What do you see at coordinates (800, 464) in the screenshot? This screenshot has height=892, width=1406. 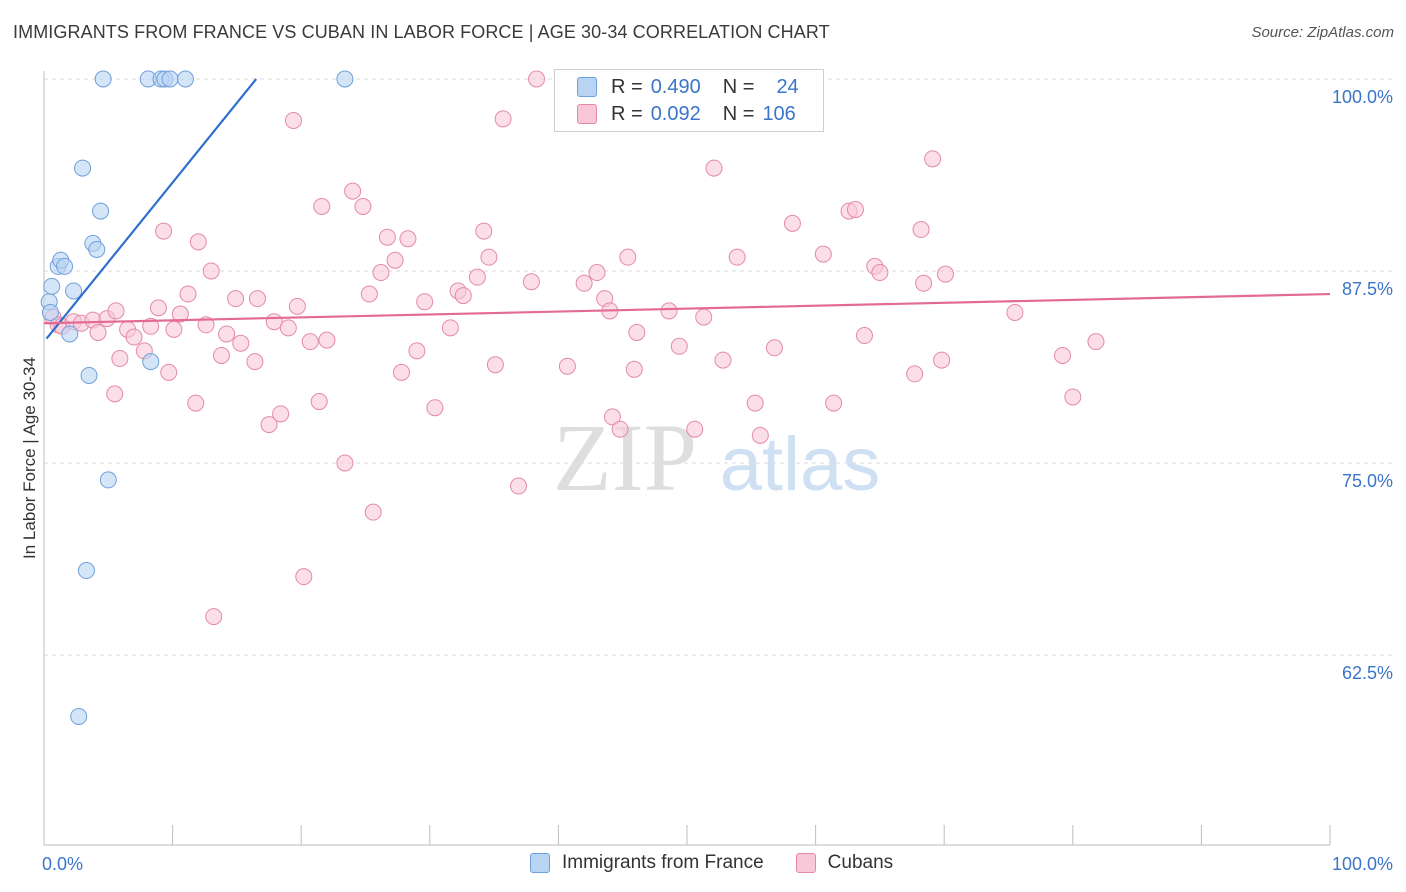 I see `watermark-atlas: atlas` at bounding box center [800, 464].